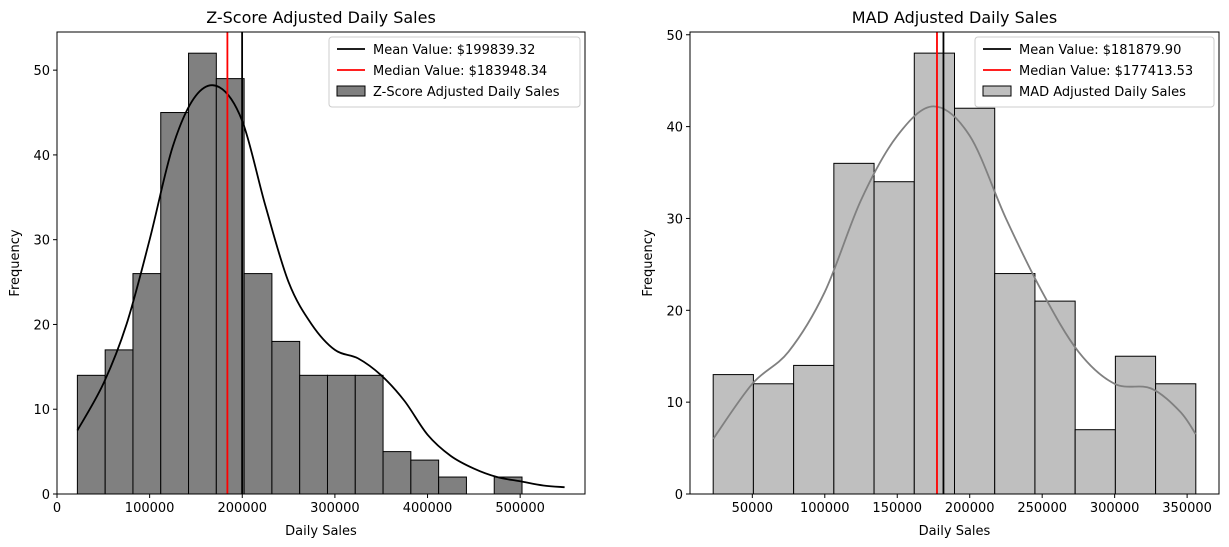 The height and width of the screenshot is (547, 1229). Describe the element at coordinates (454, 50) in the screenshot. I see `legend-label: Mean Value: $199839.32` at that location.